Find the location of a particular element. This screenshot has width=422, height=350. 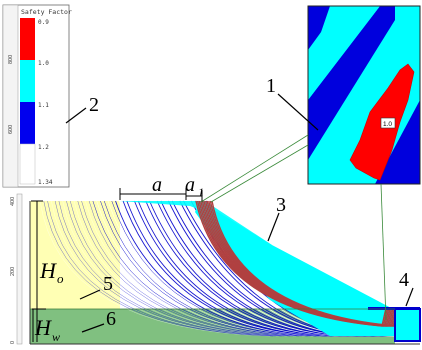

toe-block is located at coordinates (407, 325).